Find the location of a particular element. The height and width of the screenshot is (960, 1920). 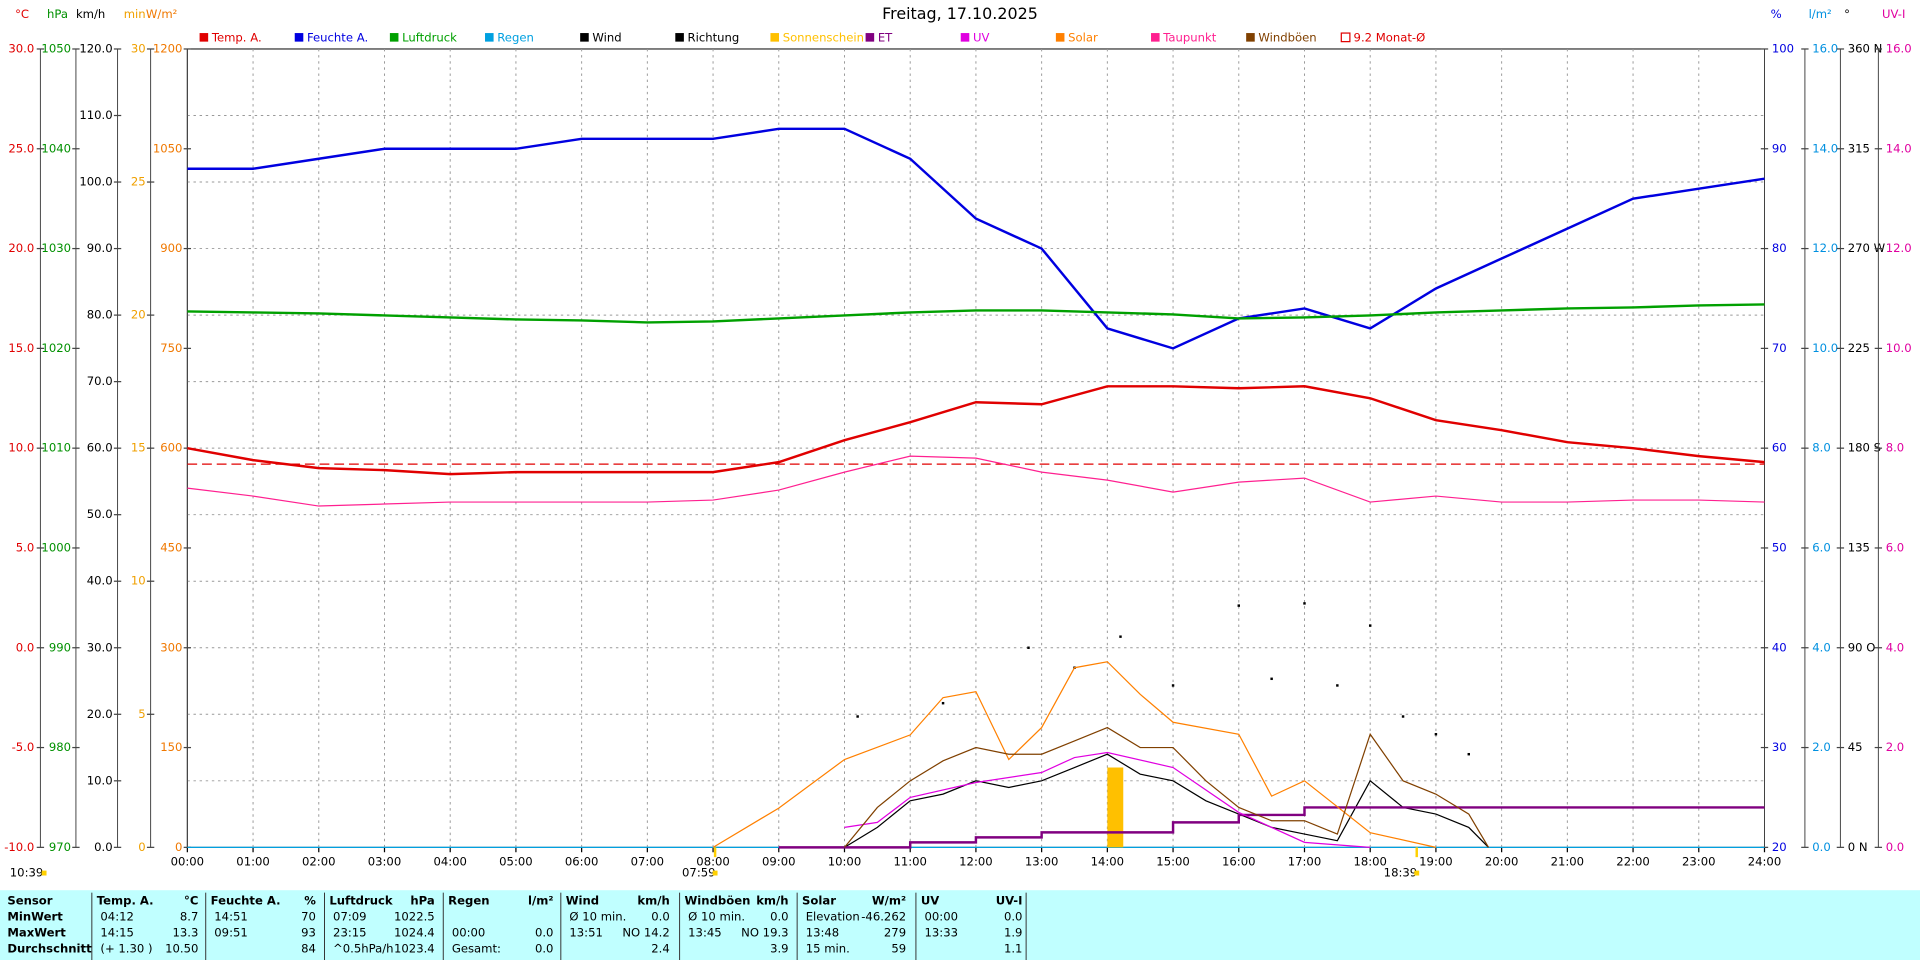

x-tick-label: 23:00 is located at coordinates (1699, 862).